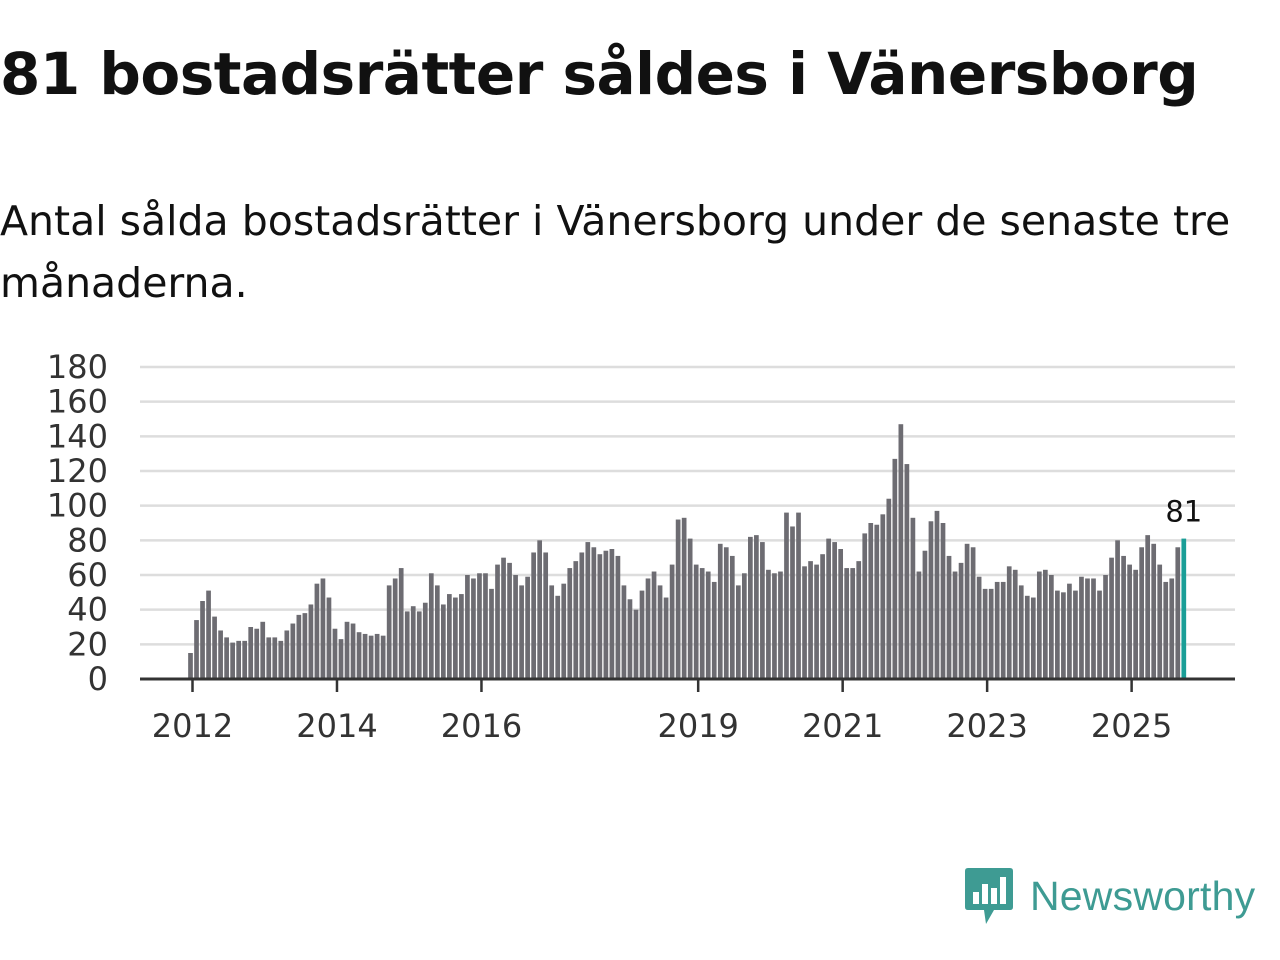  What do you see at coordinates (986, 726) in the screenshot?
I see `x-tick-label: 2023` at bounding box center [986, 726].